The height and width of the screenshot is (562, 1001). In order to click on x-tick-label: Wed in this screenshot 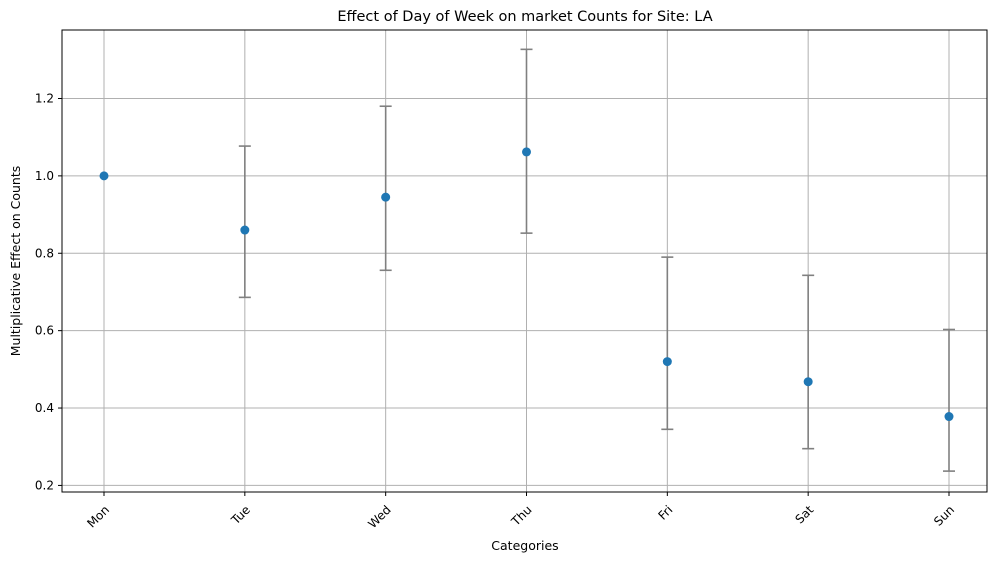, I will do `click(379, 517)`.